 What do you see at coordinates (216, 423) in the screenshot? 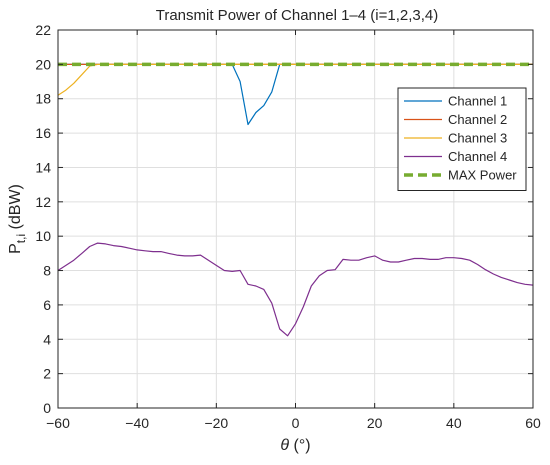
I see `x-tick-label: −20` at bounding box center [216, 423].